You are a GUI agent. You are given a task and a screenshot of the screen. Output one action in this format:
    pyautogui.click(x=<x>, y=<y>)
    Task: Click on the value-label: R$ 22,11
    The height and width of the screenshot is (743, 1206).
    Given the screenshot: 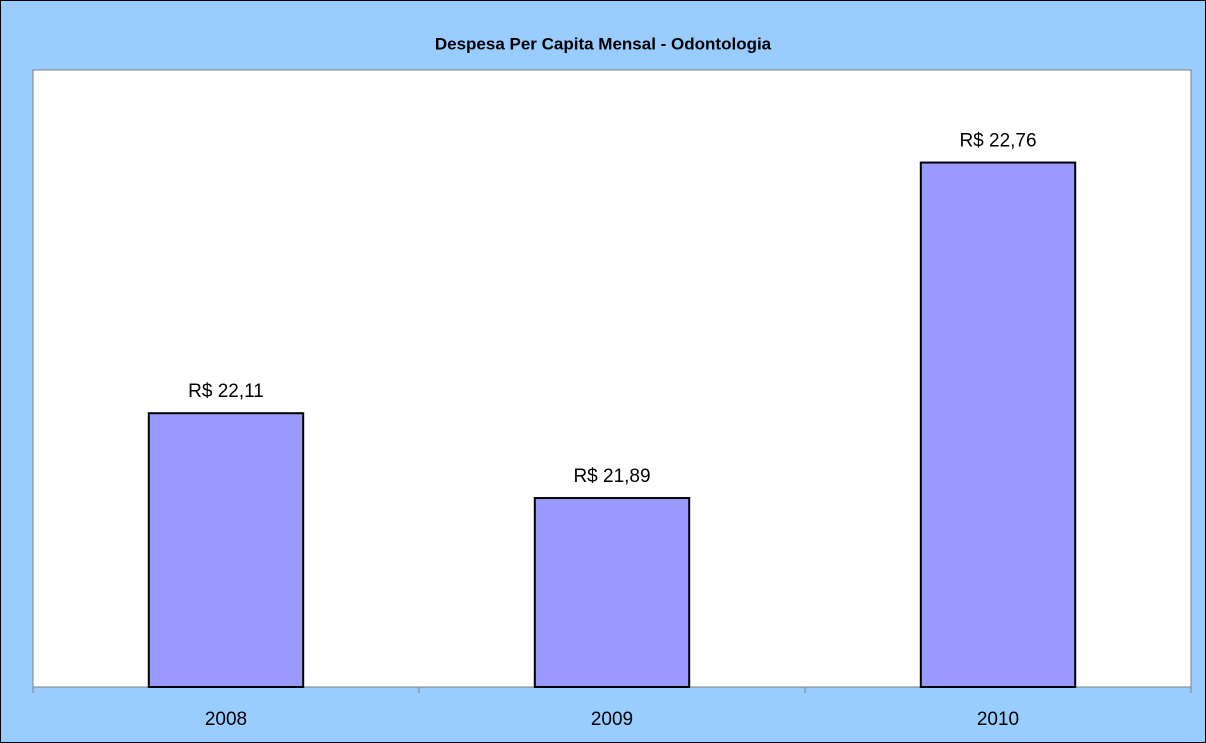 What is the action you would take?
    pyautogui.click(x=226, y=391)
    